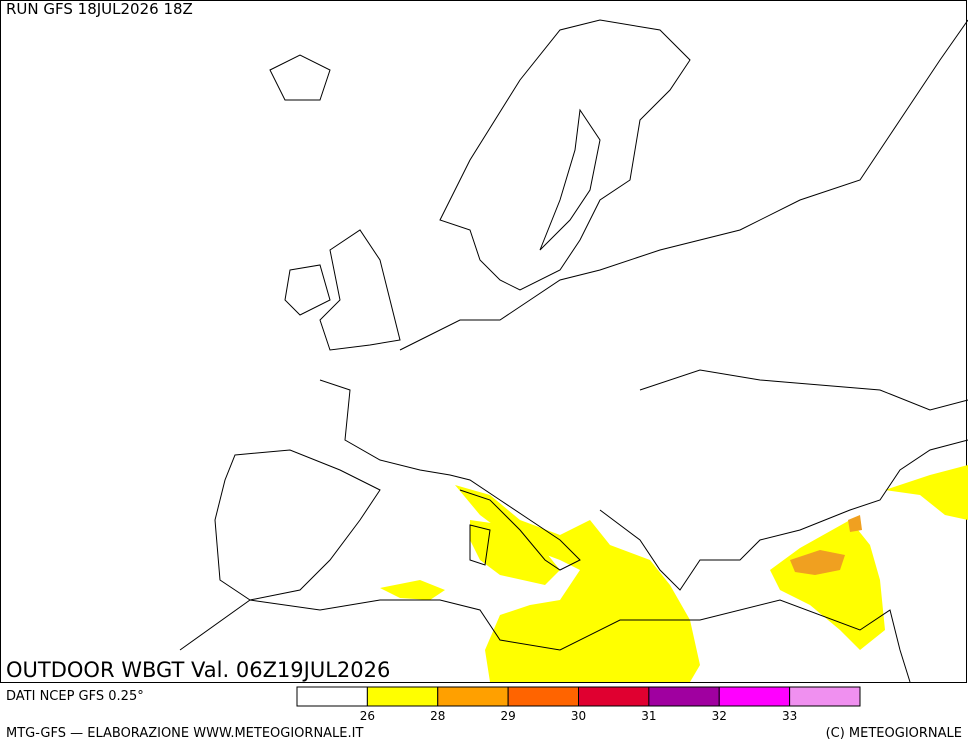 The width and height of the screenshot is (968, 745). Describe the element at coordinates (578, 716) in the screenshot. I see `colorbar-label: 30` at that location.